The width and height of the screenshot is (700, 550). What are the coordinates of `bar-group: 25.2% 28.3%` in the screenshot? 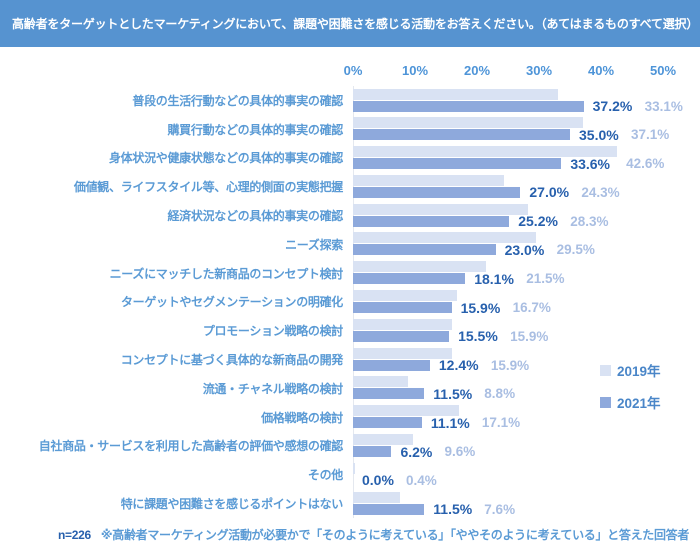 It's located at (526, 215).